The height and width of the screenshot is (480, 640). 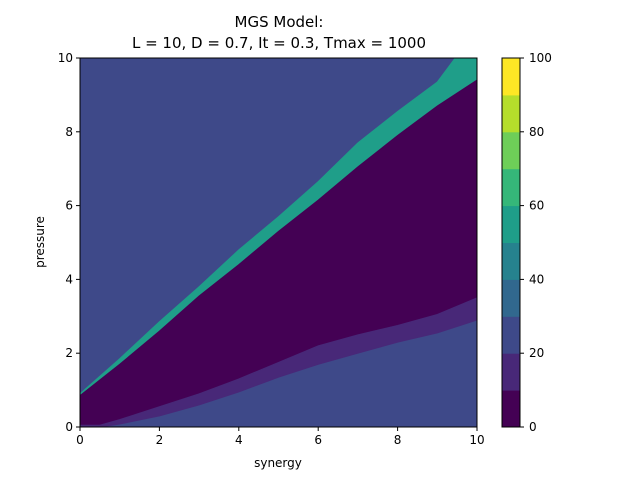 I want to click on chart-title-line-2: L = 10, D = 0.7, It = 0.3, Tmax = 1000, so click(x=279, y=43).